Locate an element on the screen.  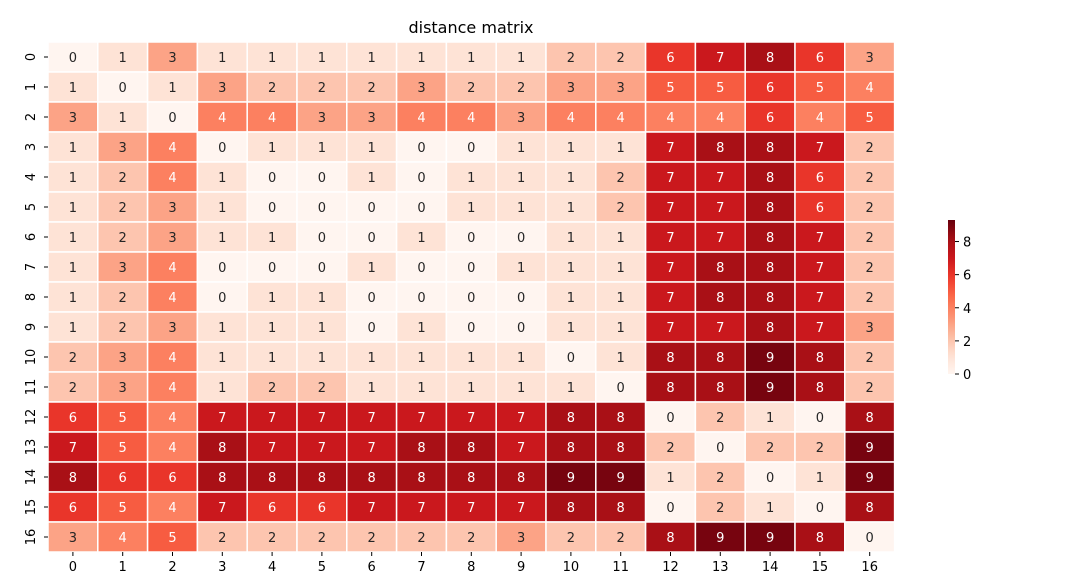
x-tick-label: 15 is located at coordinates (820, 567).